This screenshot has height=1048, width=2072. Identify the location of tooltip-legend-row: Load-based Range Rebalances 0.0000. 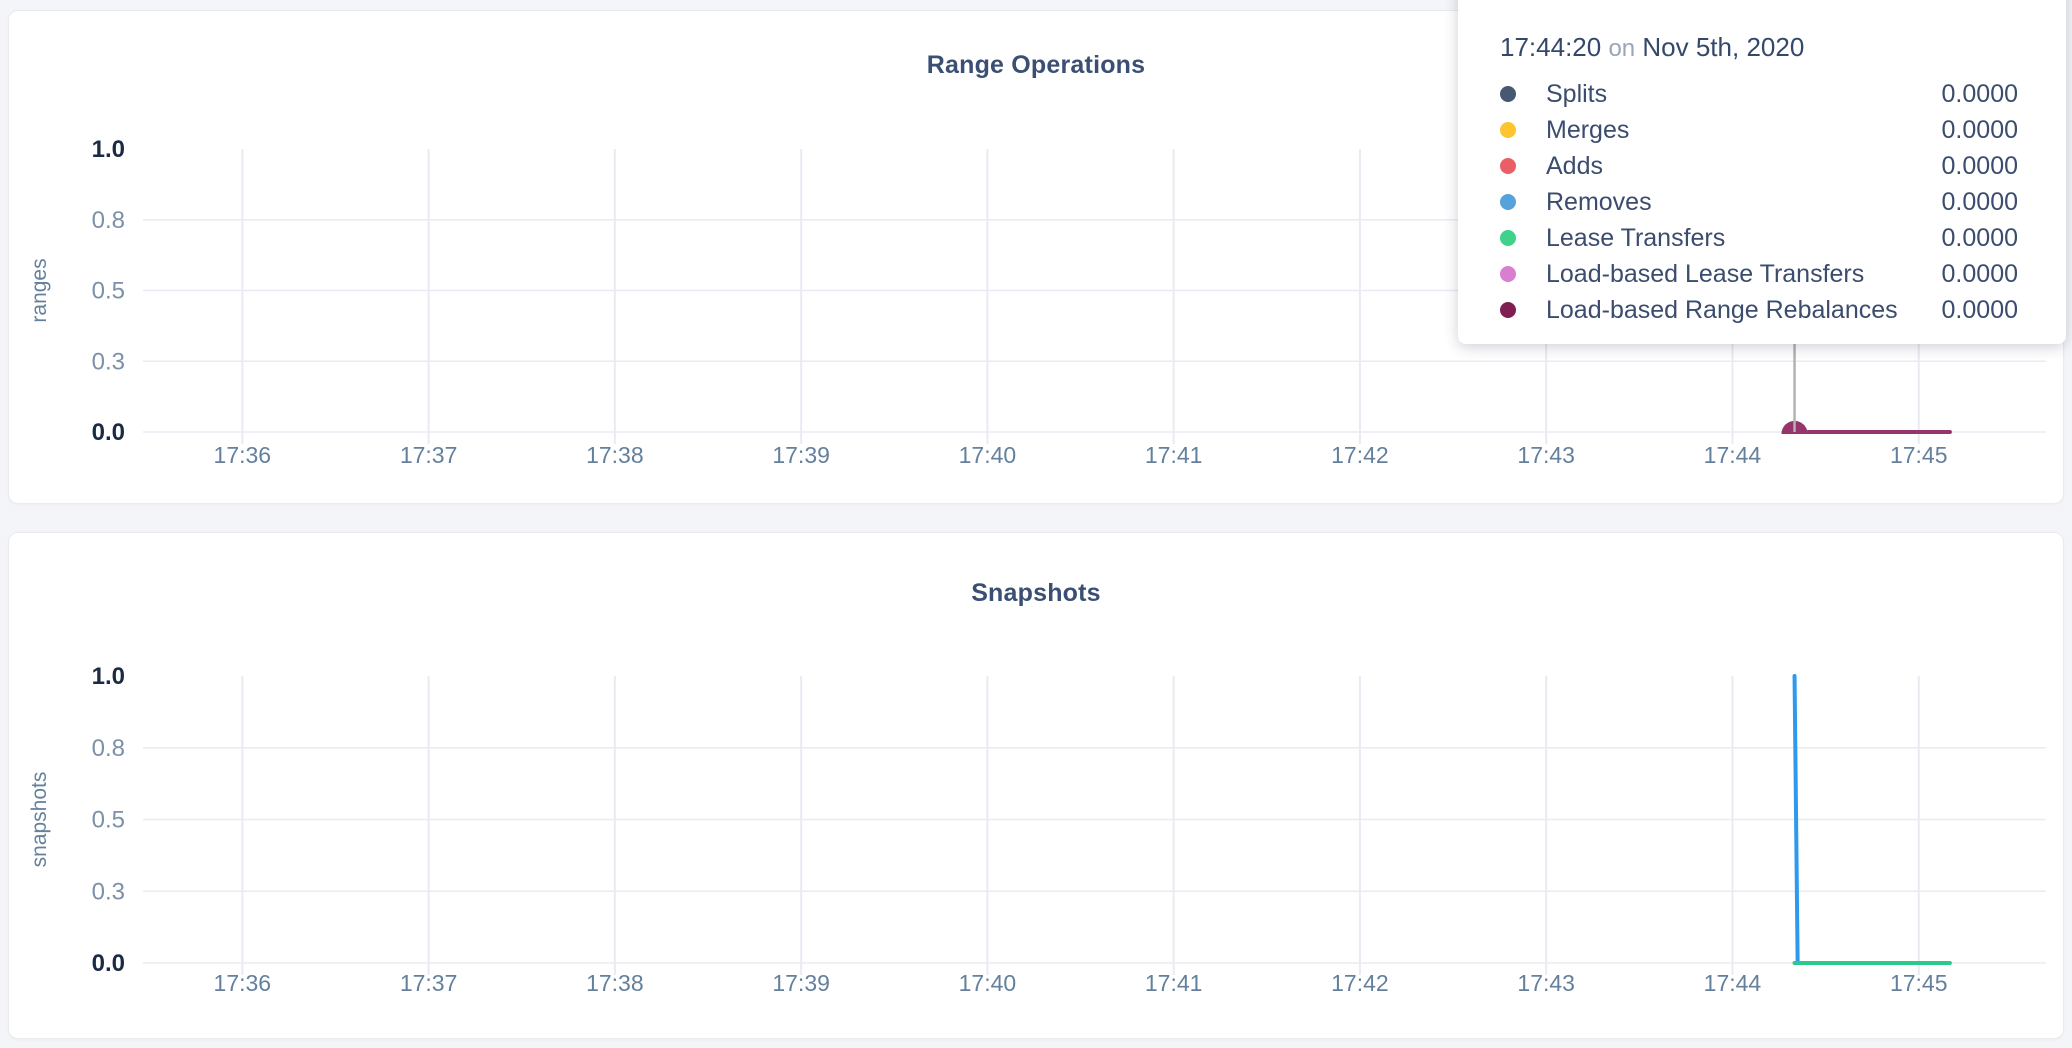
(1755, 310).